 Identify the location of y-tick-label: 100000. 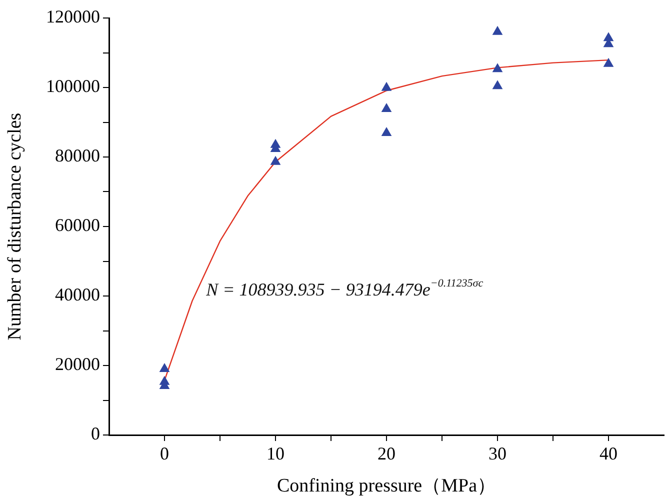
(73, 86).